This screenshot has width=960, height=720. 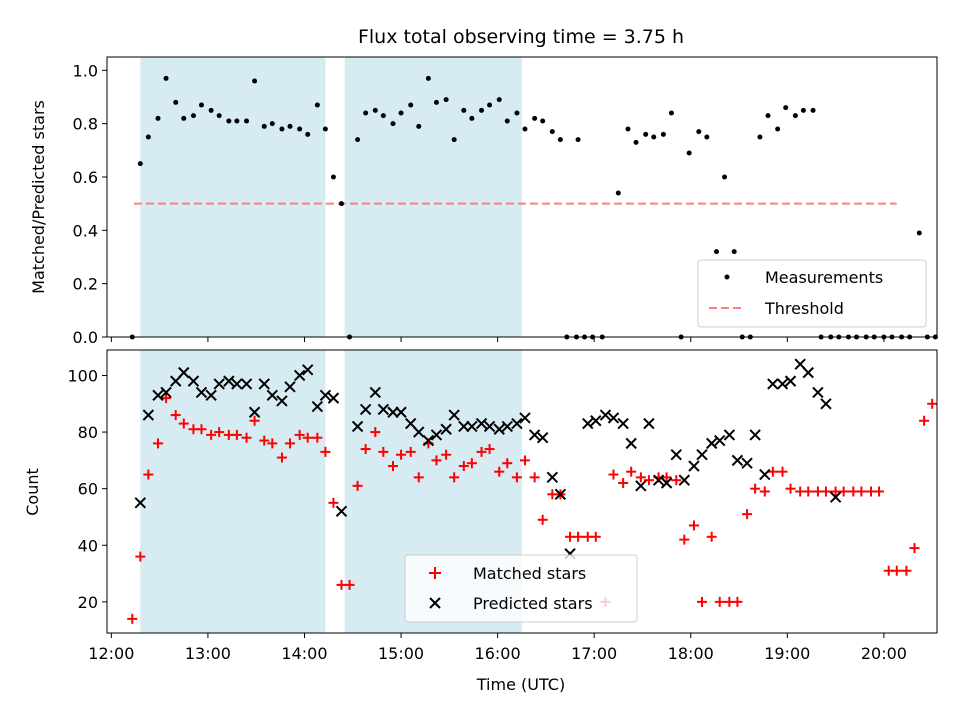 What do you see at coordinates (529, 573) in the screenshot?
I see `legend-matched-label: Matched stars` at bounding box center [529, 573].